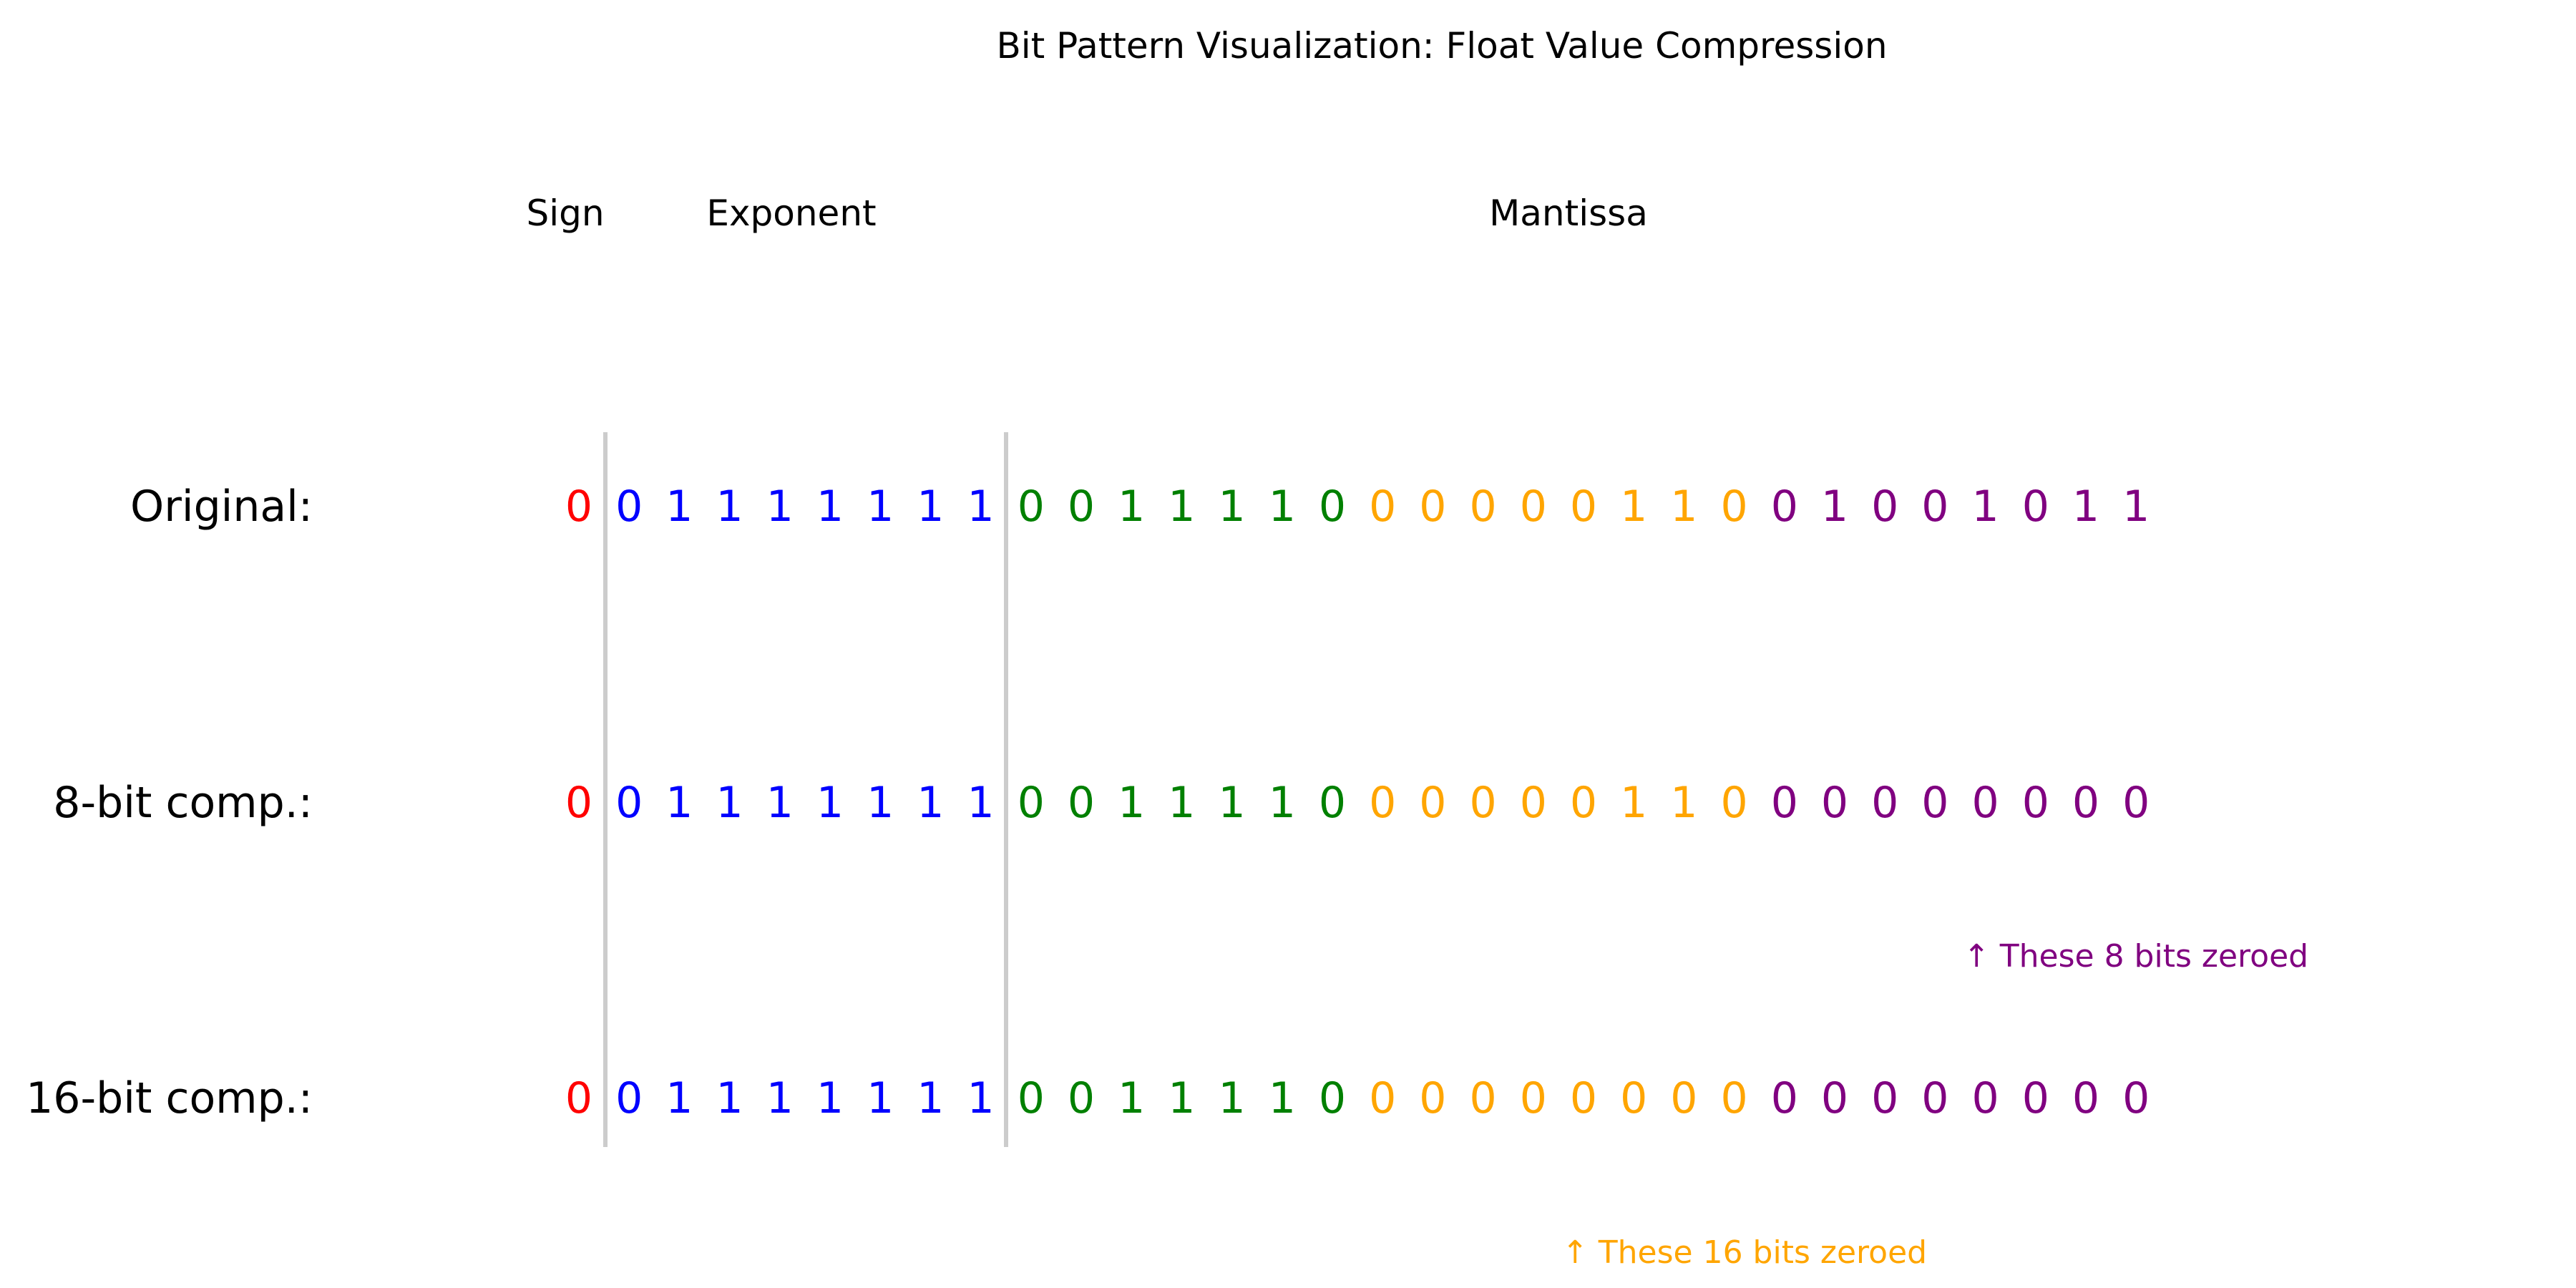  I want to click on row-label-16bit: 16-bit comp.:, so click(169, 1098).